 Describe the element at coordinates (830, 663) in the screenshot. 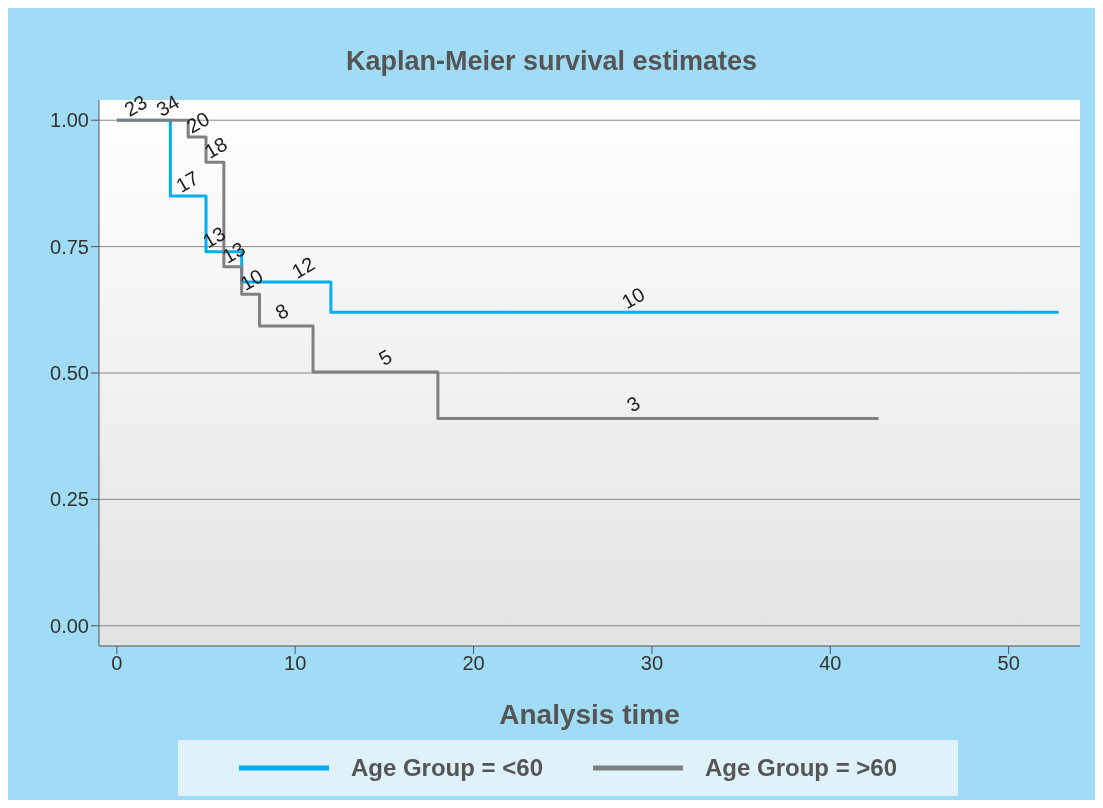

I see `x-tick-label: 40` at that location.